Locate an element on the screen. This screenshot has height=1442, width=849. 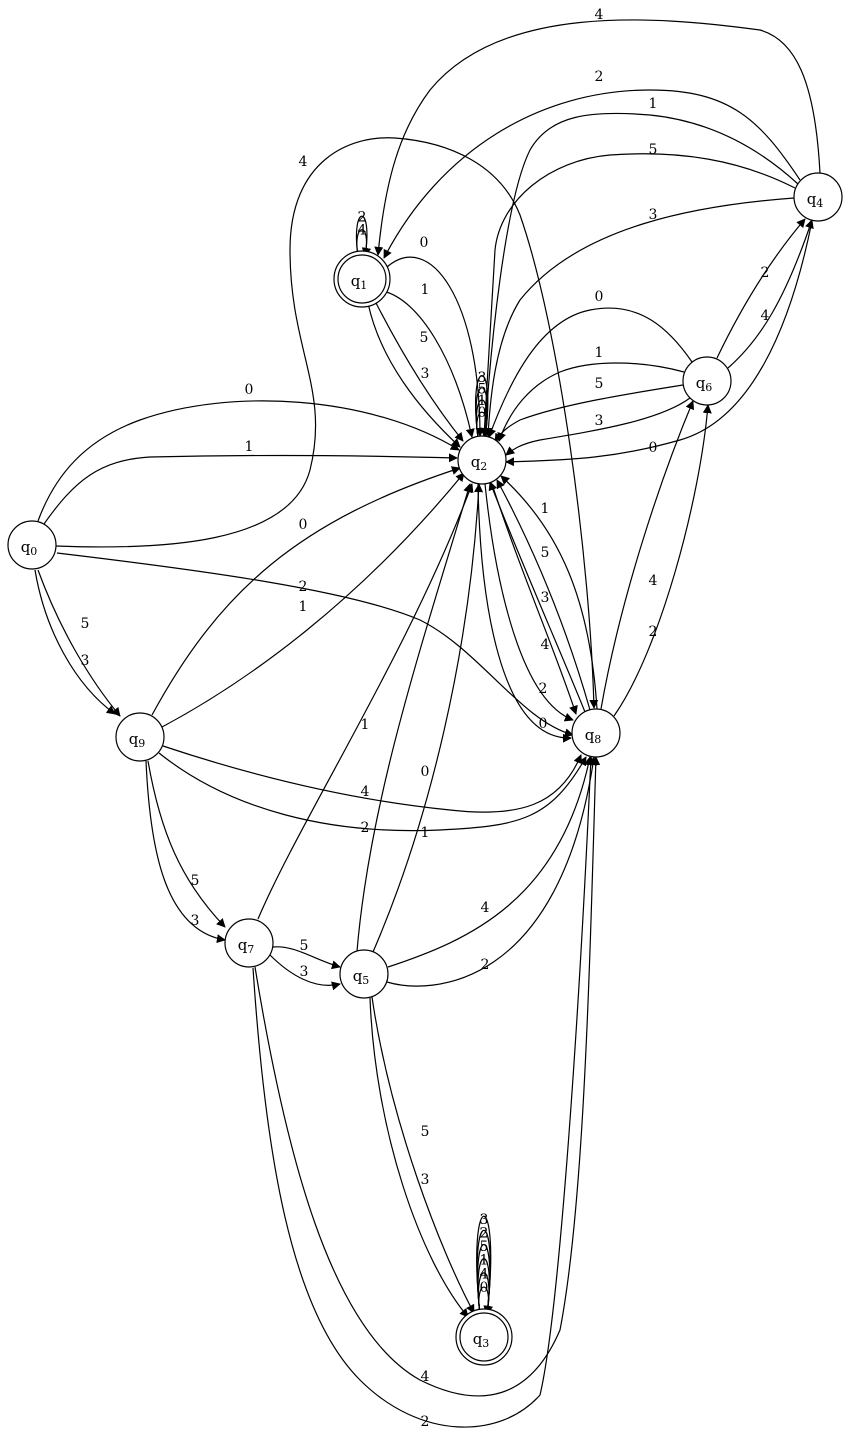
state-label: q8 is located at coordinates (593, 736).